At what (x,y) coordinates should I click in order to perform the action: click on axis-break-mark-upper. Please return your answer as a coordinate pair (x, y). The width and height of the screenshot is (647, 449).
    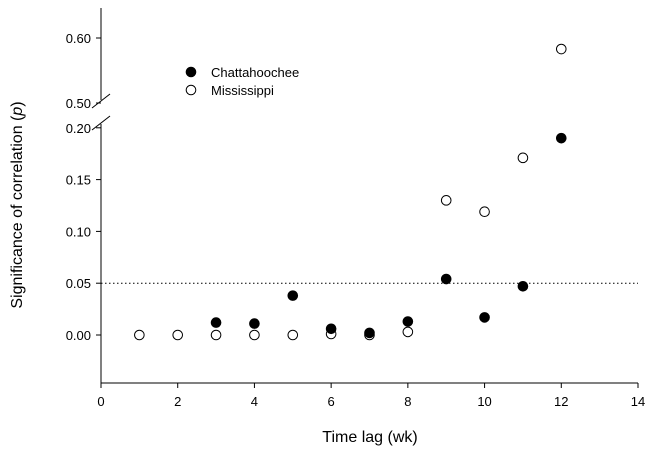
    Looking at the image, I should click on (101, 101).